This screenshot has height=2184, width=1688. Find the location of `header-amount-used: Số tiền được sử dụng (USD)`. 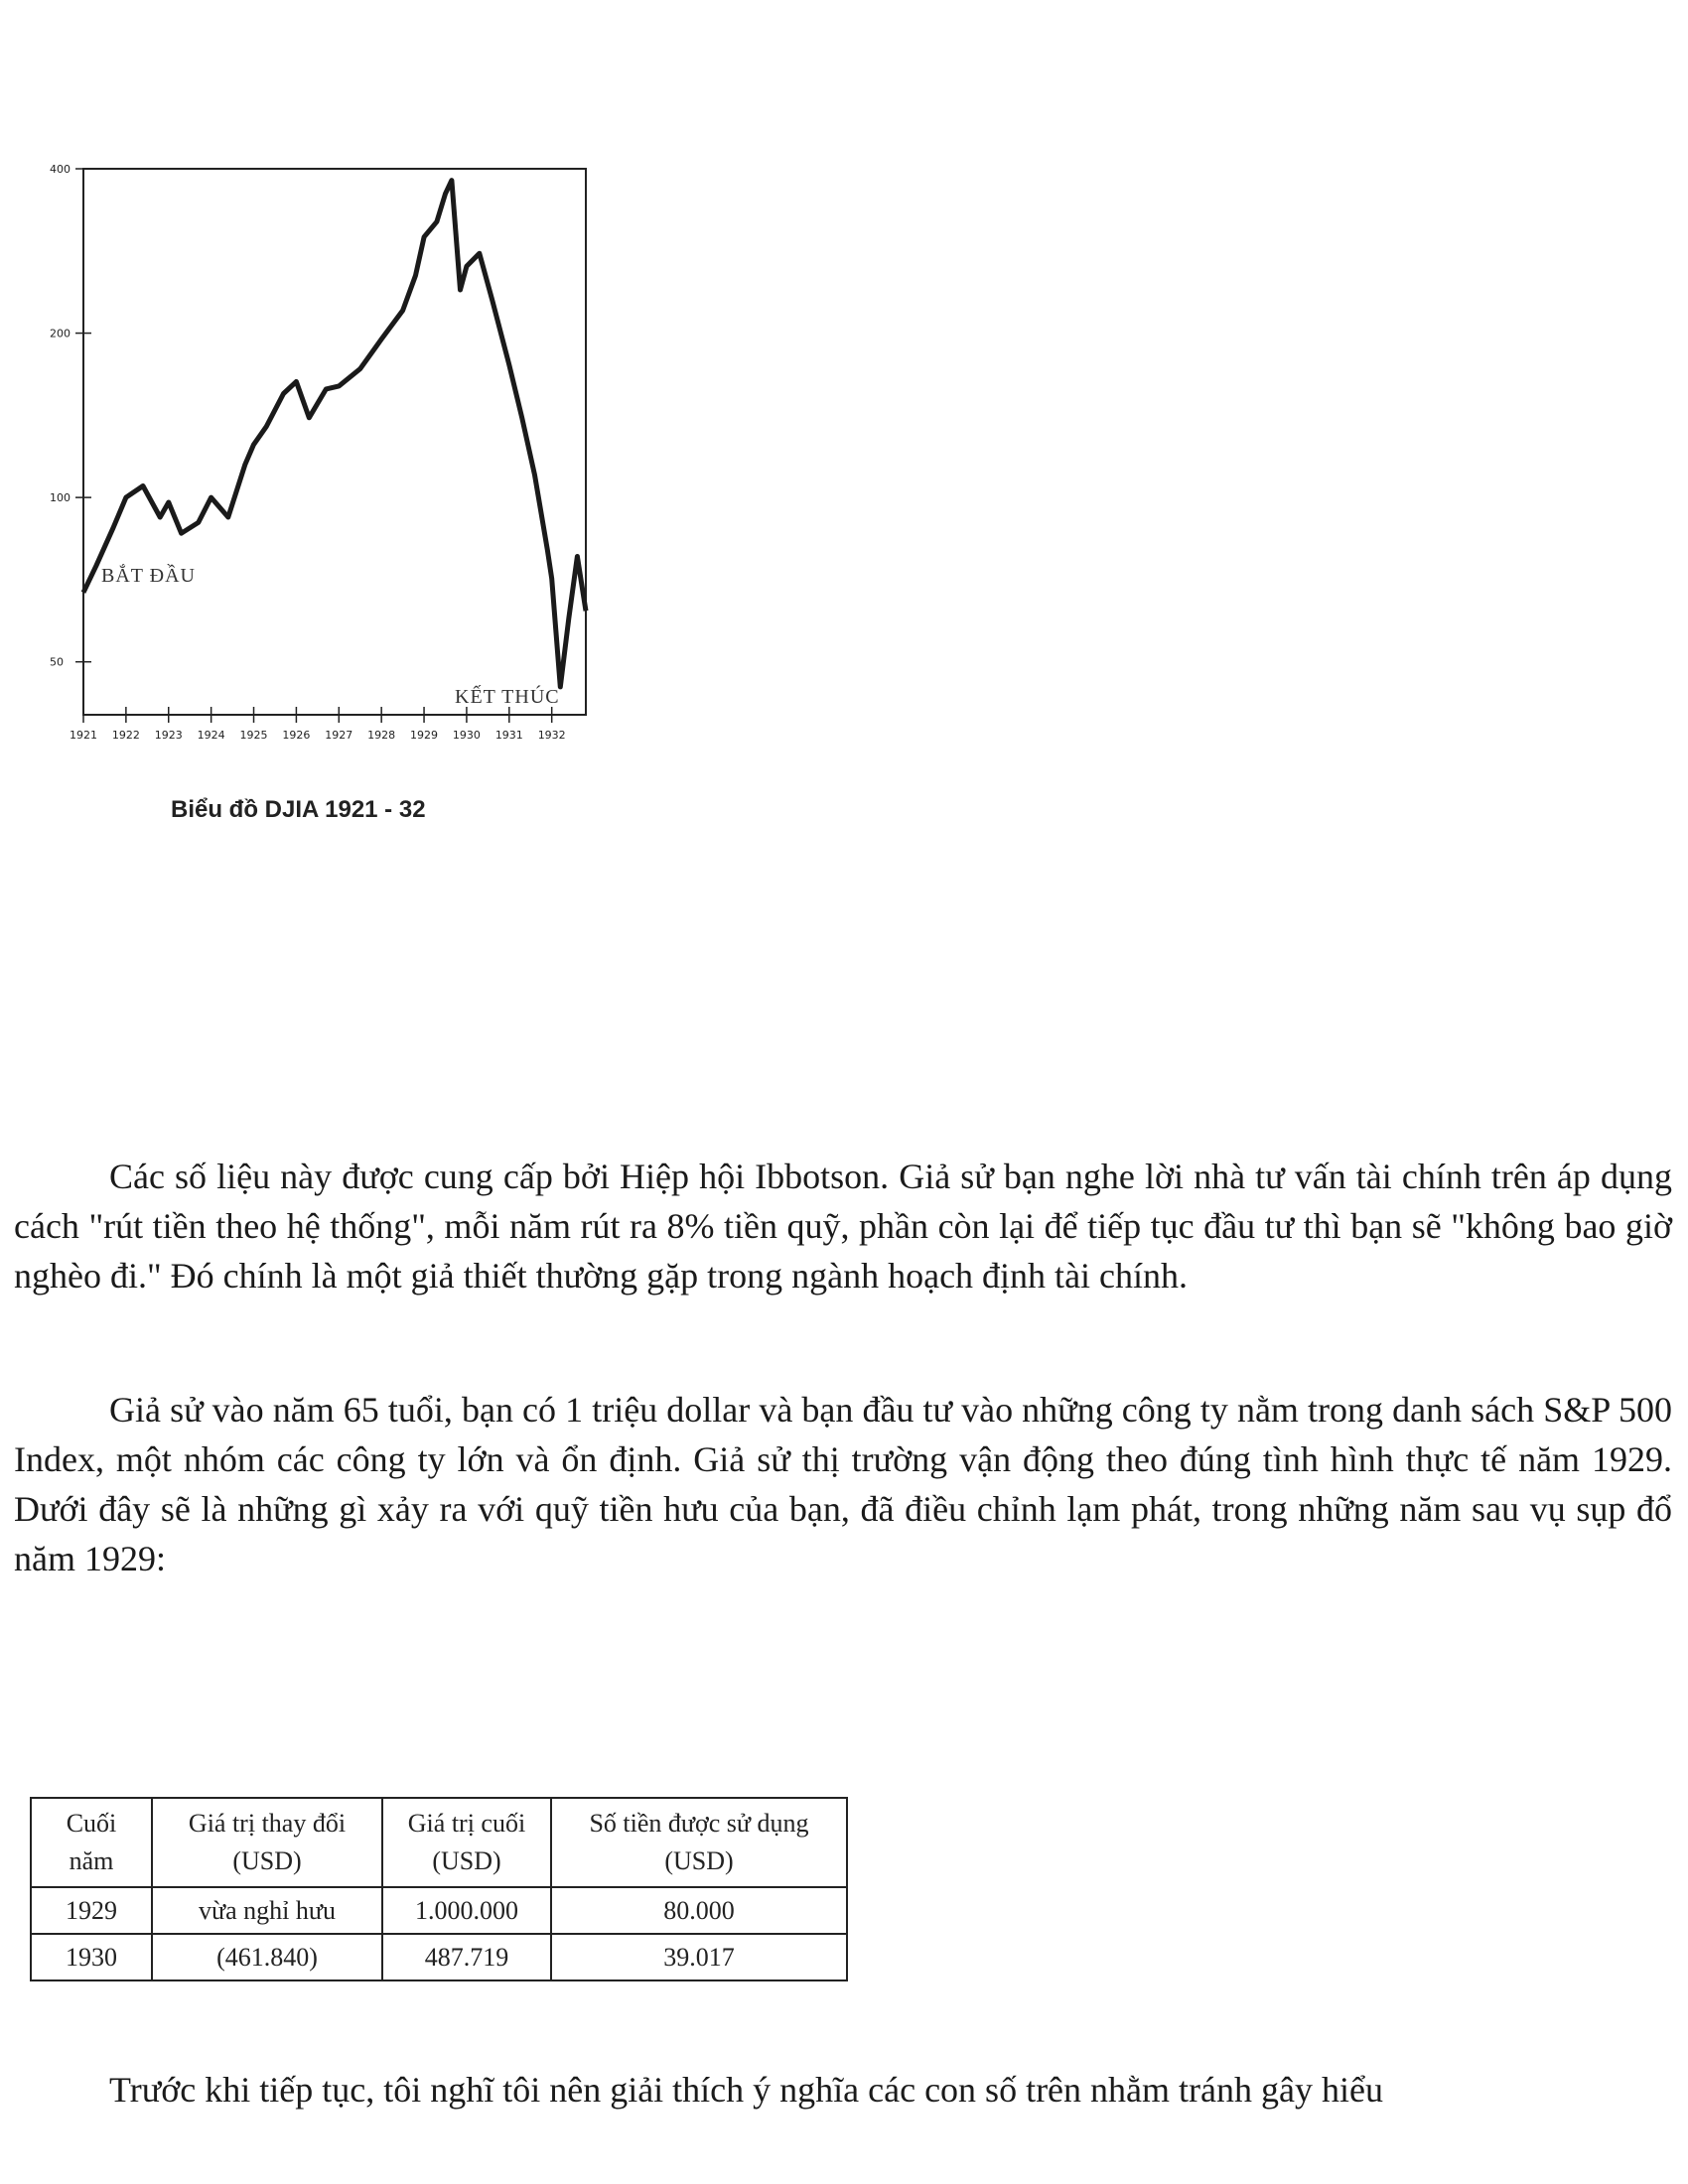

header-amount-used: Số tiền được sử dụng (USD) is located at coordinates (699, 1842).